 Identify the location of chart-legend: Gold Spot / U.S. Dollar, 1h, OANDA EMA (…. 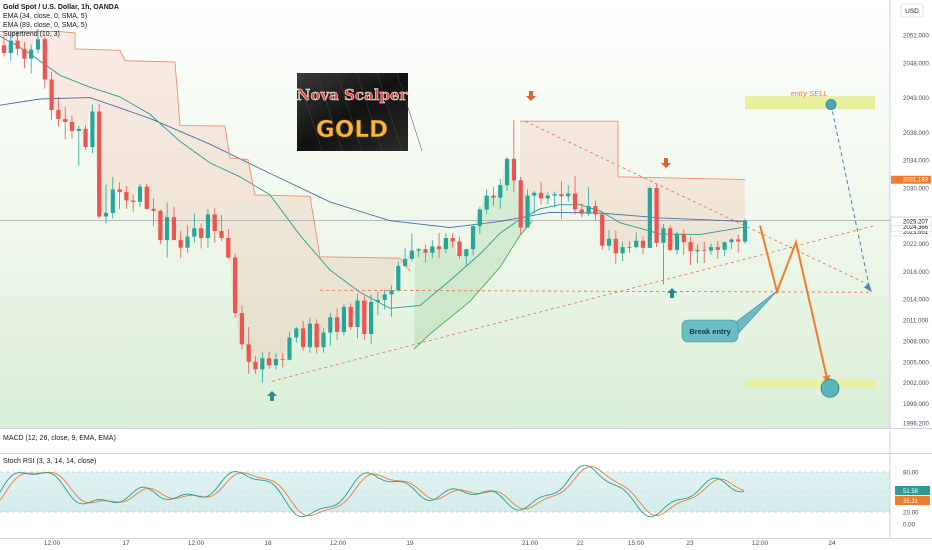
(61, 21).